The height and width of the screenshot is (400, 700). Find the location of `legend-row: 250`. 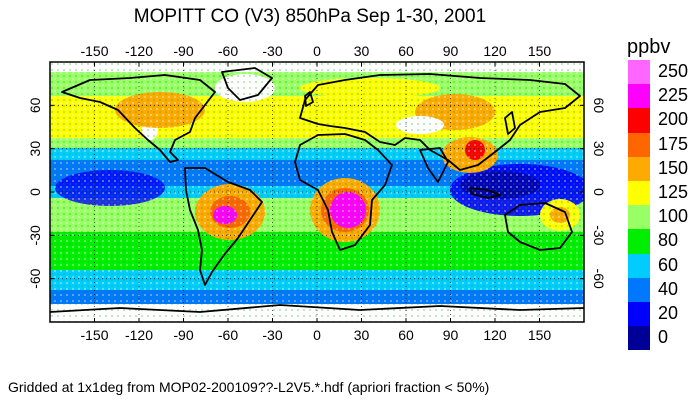

legend-row: 250 is located at coordinates (663, 72).